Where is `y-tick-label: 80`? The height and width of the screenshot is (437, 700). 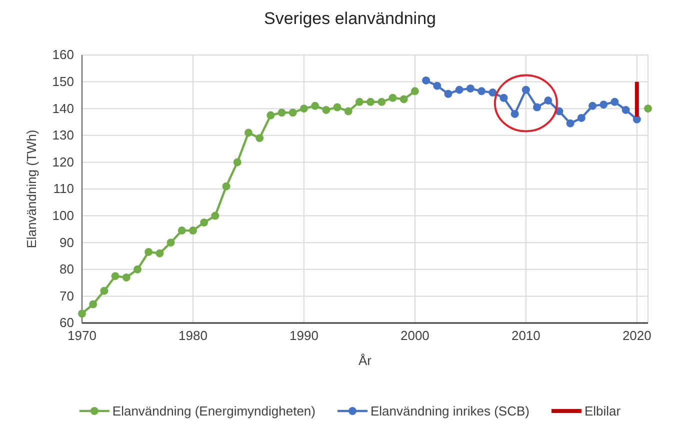 y-tick-label: 80 is located at coordinates (67, 269).